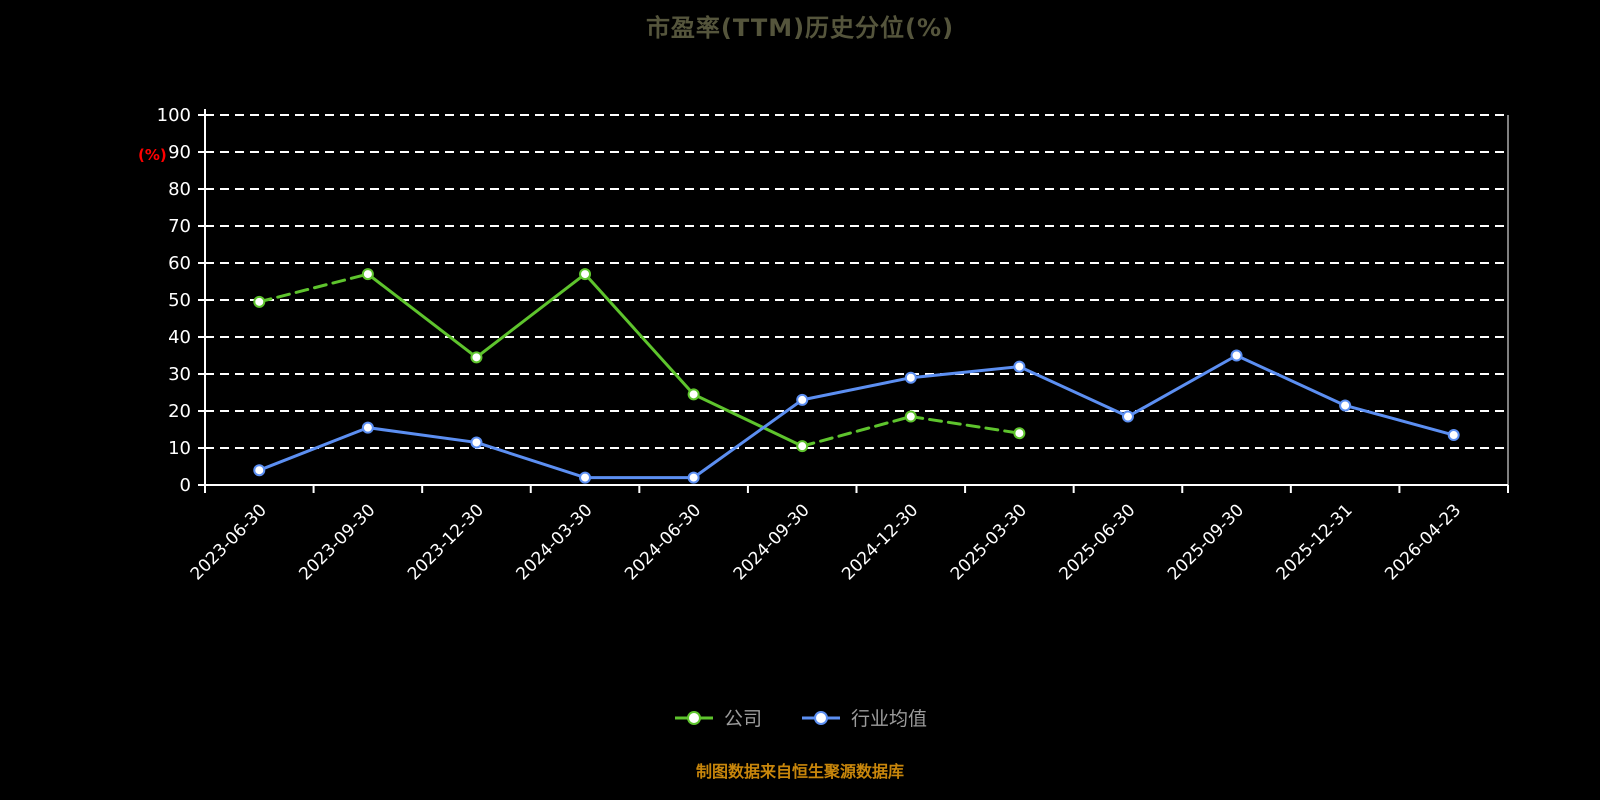 Image resolution: width=1600 pixels, height=800 pixels. I want to click on y-tick-label: 90, so click(179, 152).